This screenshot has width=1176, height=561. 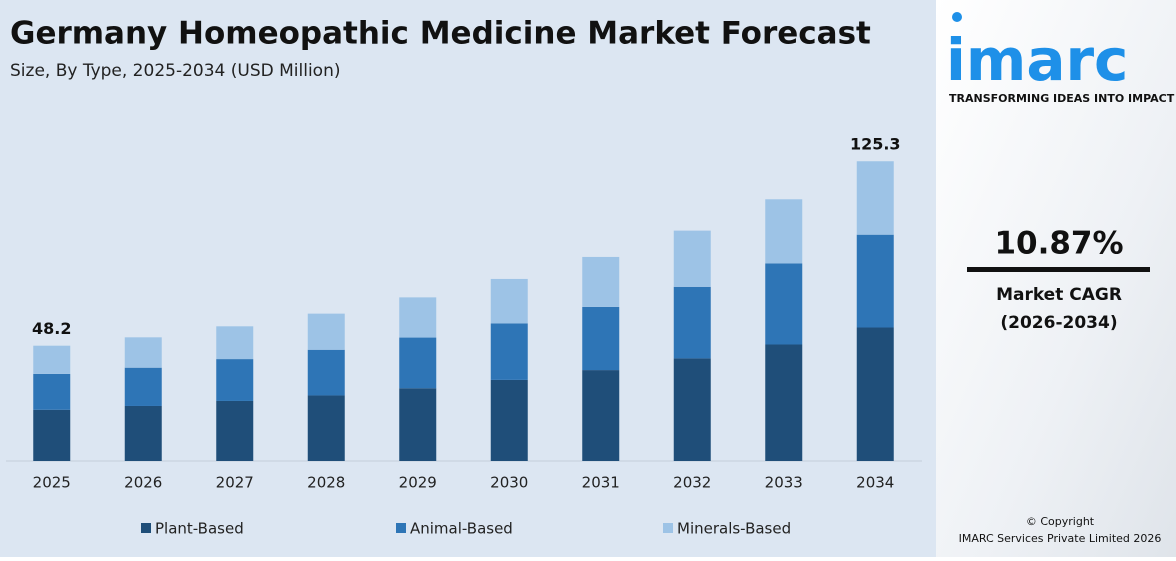 I want to click on x-tick-label: 2029, so click(x=418, y=483).